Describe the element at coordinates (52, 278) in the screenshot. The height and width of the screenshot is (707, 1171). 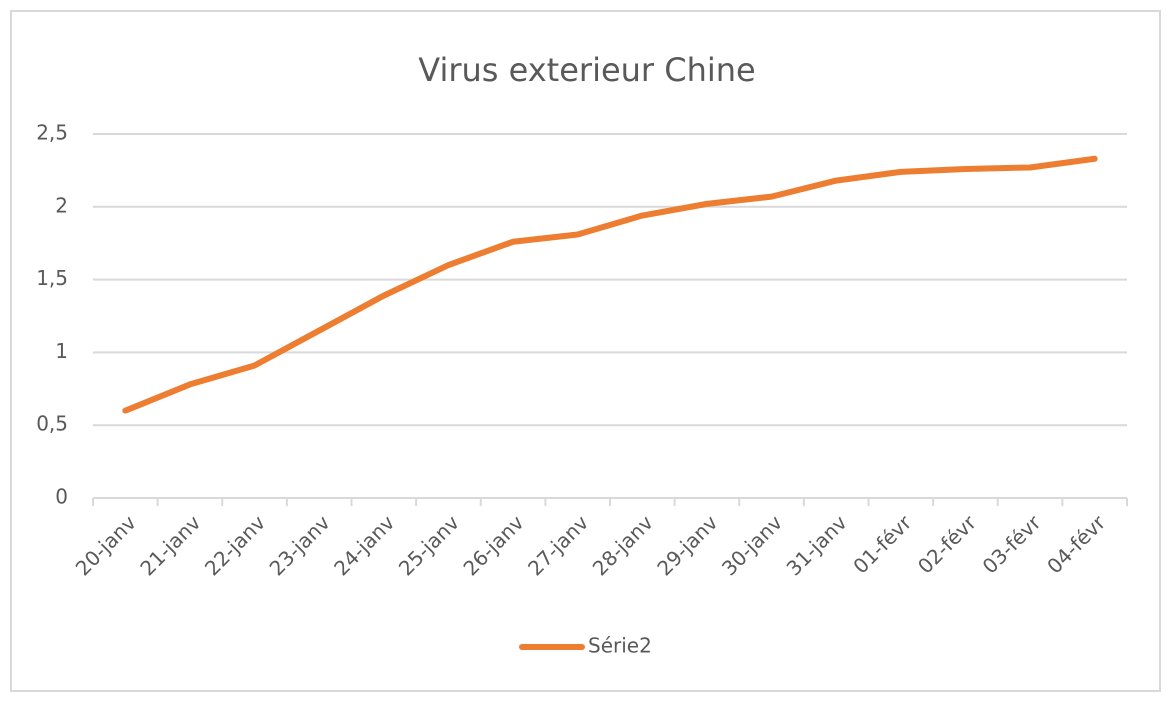
I see `y-tick-label: 1,5` at that location.